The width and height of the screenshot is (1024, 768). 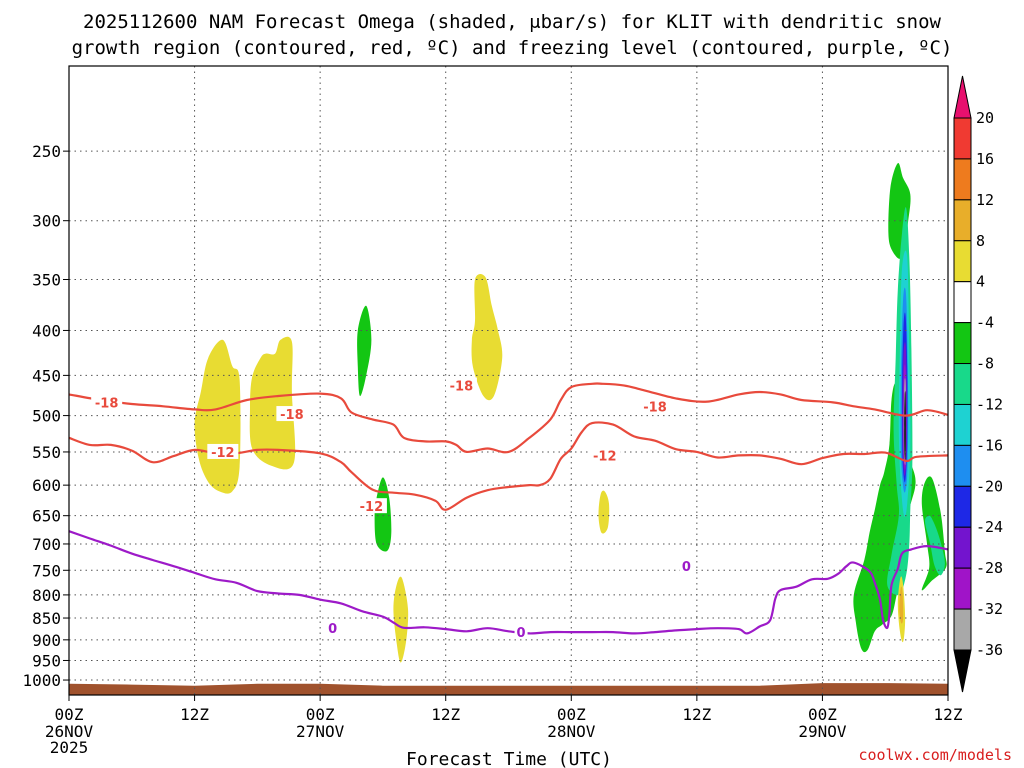 I want to click on omega-neg-below36, so click(x=905, y=426).